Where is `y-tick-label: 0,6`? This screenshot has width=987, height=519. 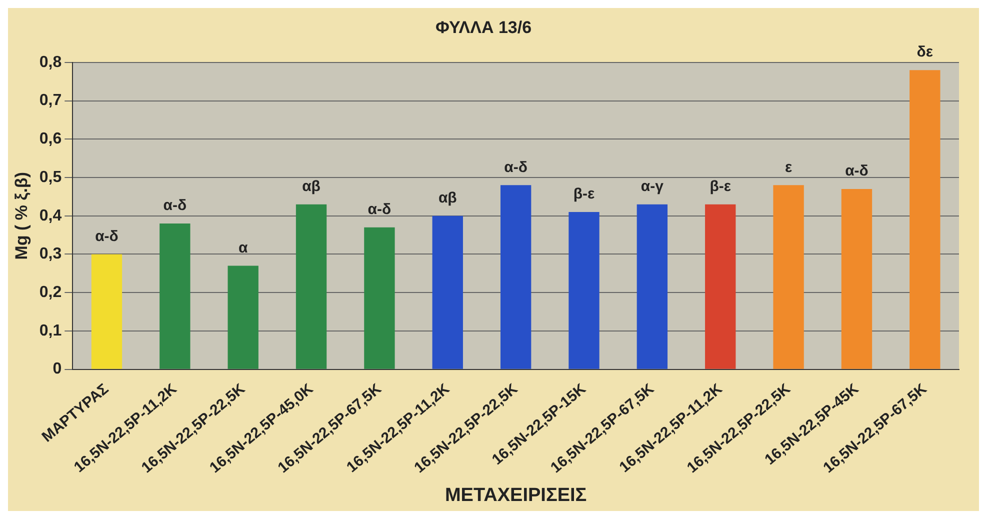 y-tick-label: 0,6 is located at coordinates (50, 139).